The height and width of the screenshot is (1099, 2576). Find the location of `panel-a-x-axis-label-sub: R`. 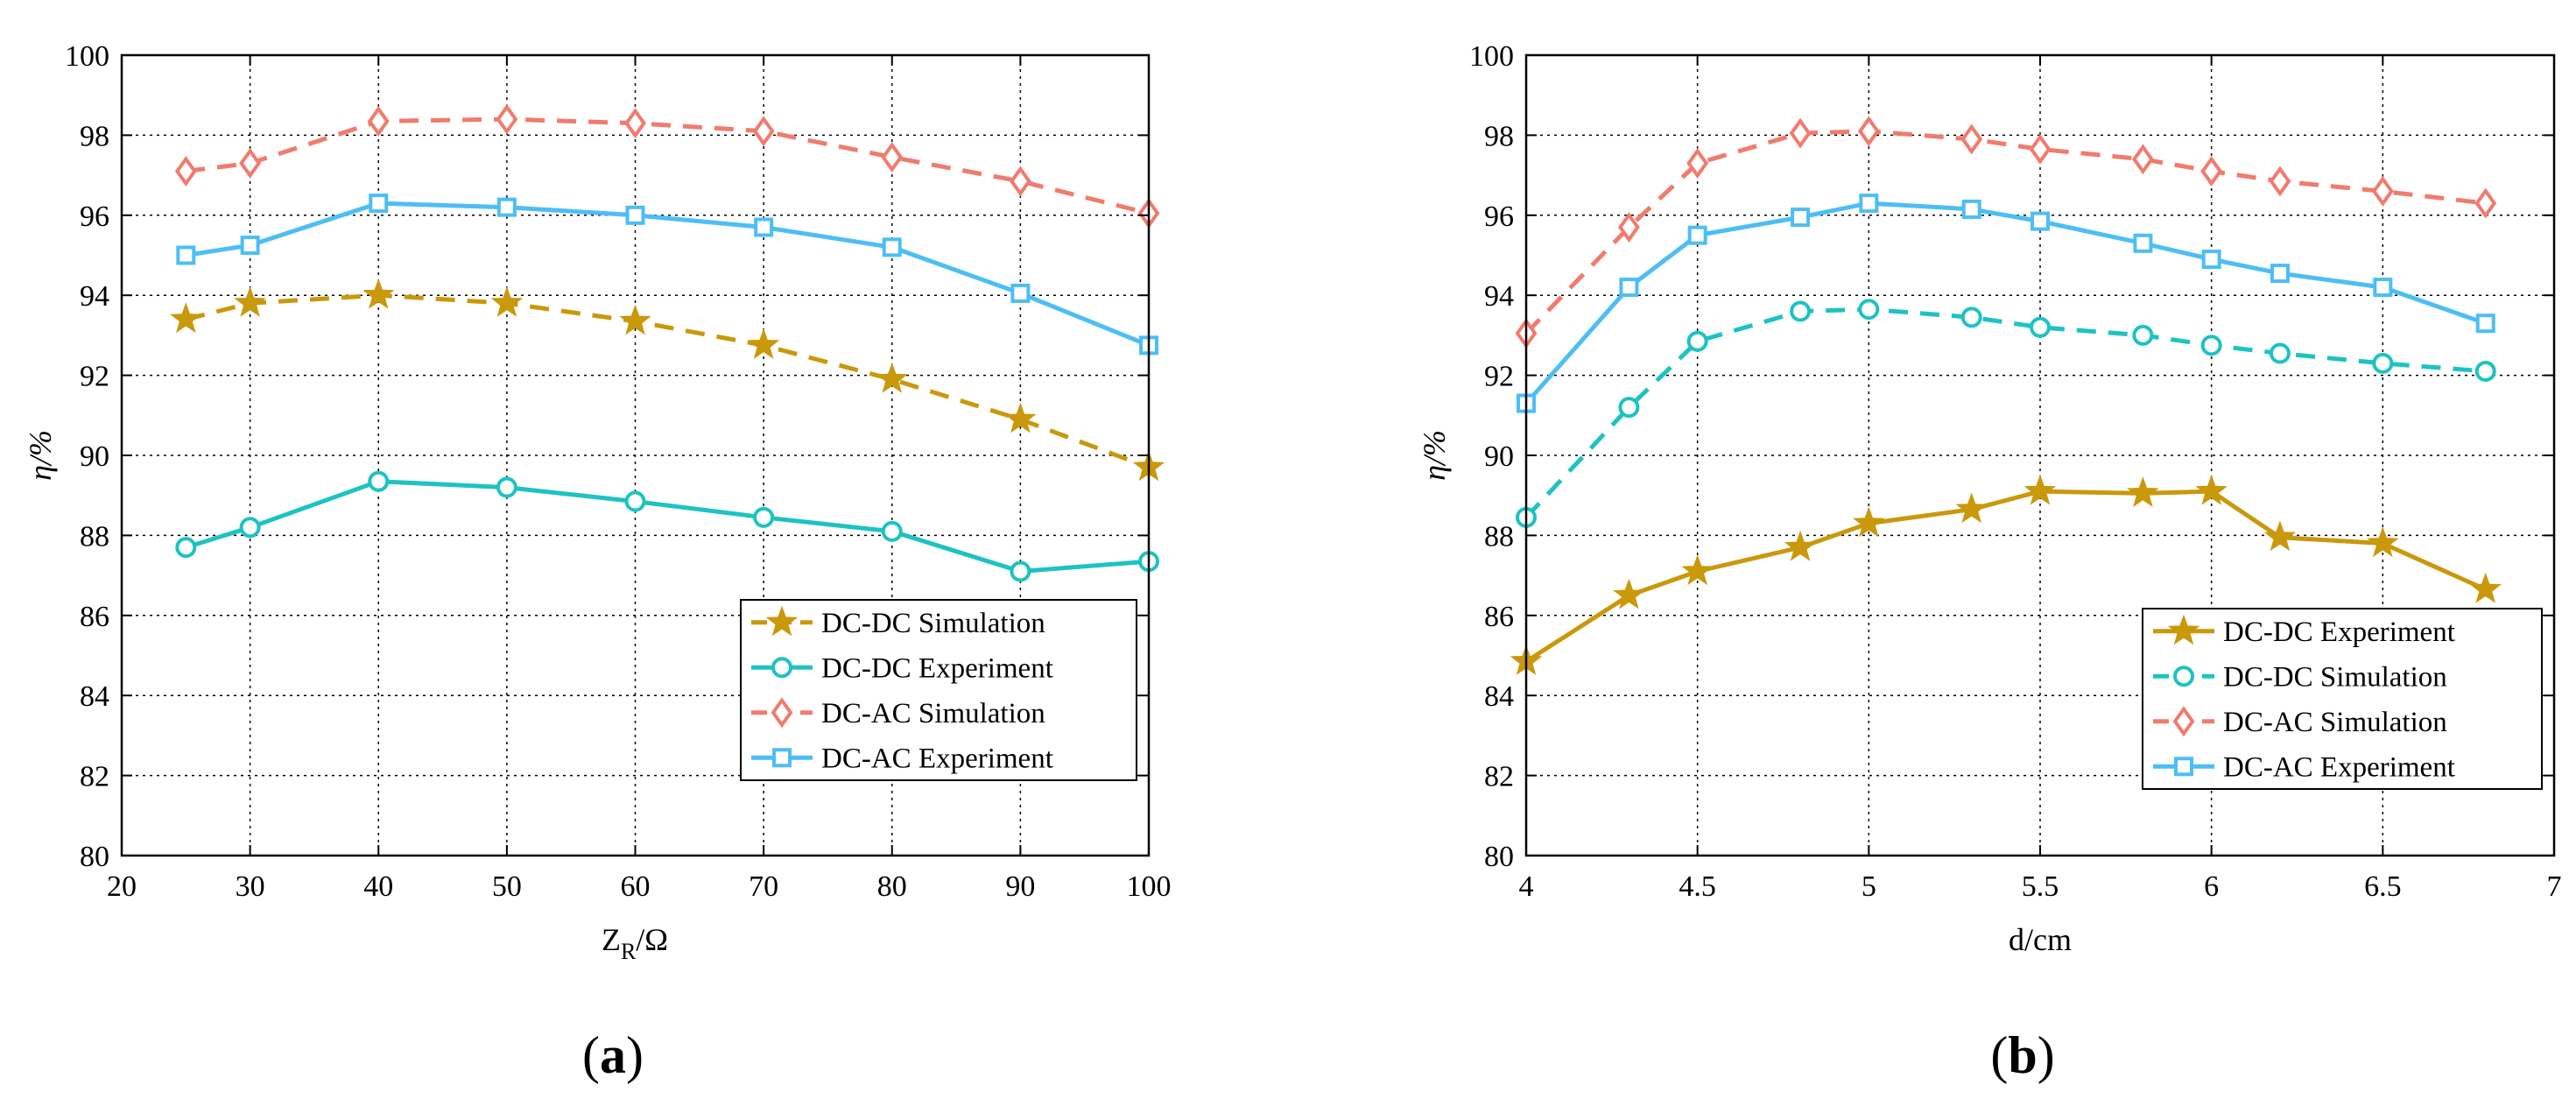

panel-a-x-axis-label-sub: R is located at coordinates (629, 952).